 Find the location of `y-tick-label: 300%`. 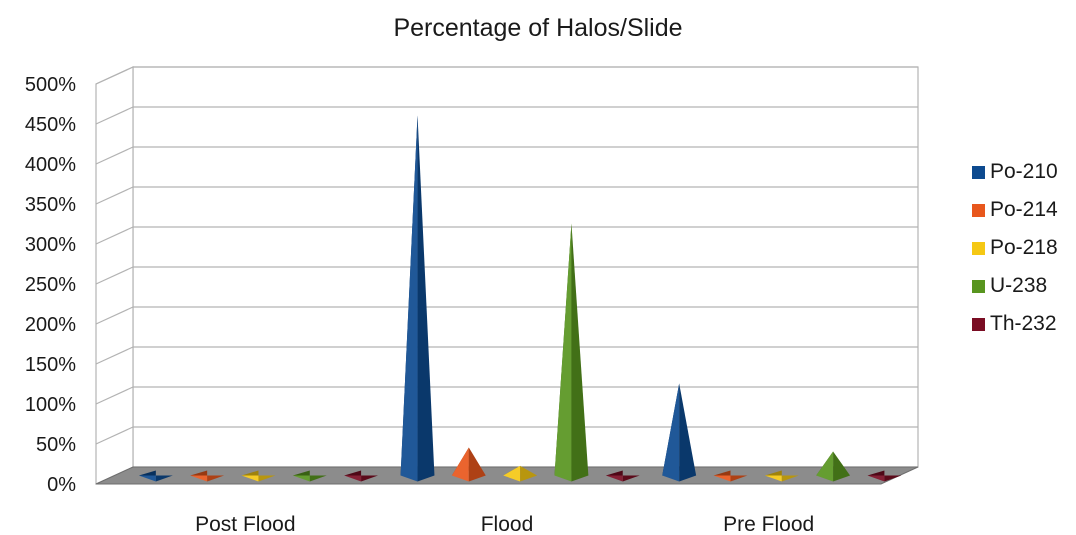

y-tick-label: 300% is located at coordinates (50, 245).